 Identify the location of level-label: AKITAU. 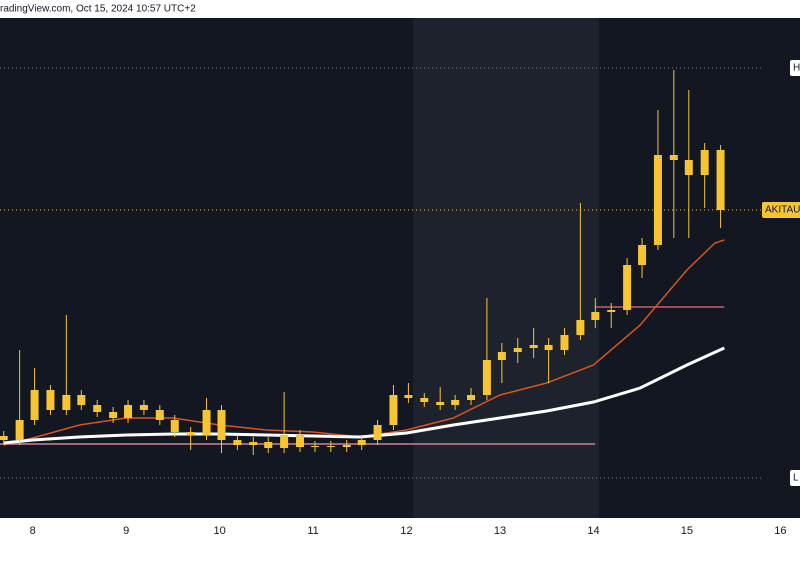
(782, 210).